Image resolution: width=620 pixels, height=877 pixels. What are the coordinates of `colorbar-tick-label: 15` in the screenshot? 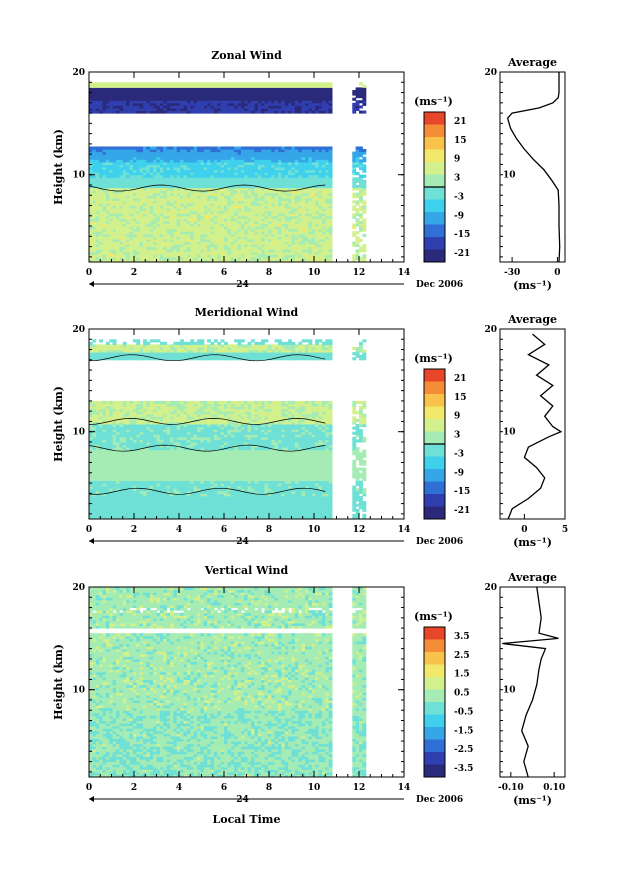 It's located at (460, 141).